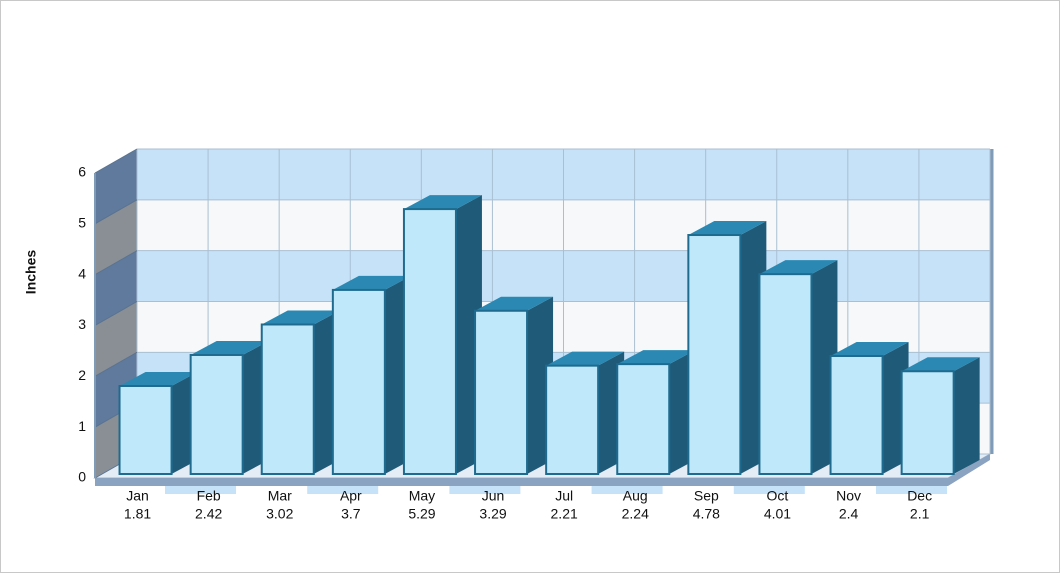 Image resolution: width=1060 pixels, height=573 pixels. What do you see at coordinates (635, 514) in the screenshot?
I see `value-label: 2.24` at bounding box center [635, 514].